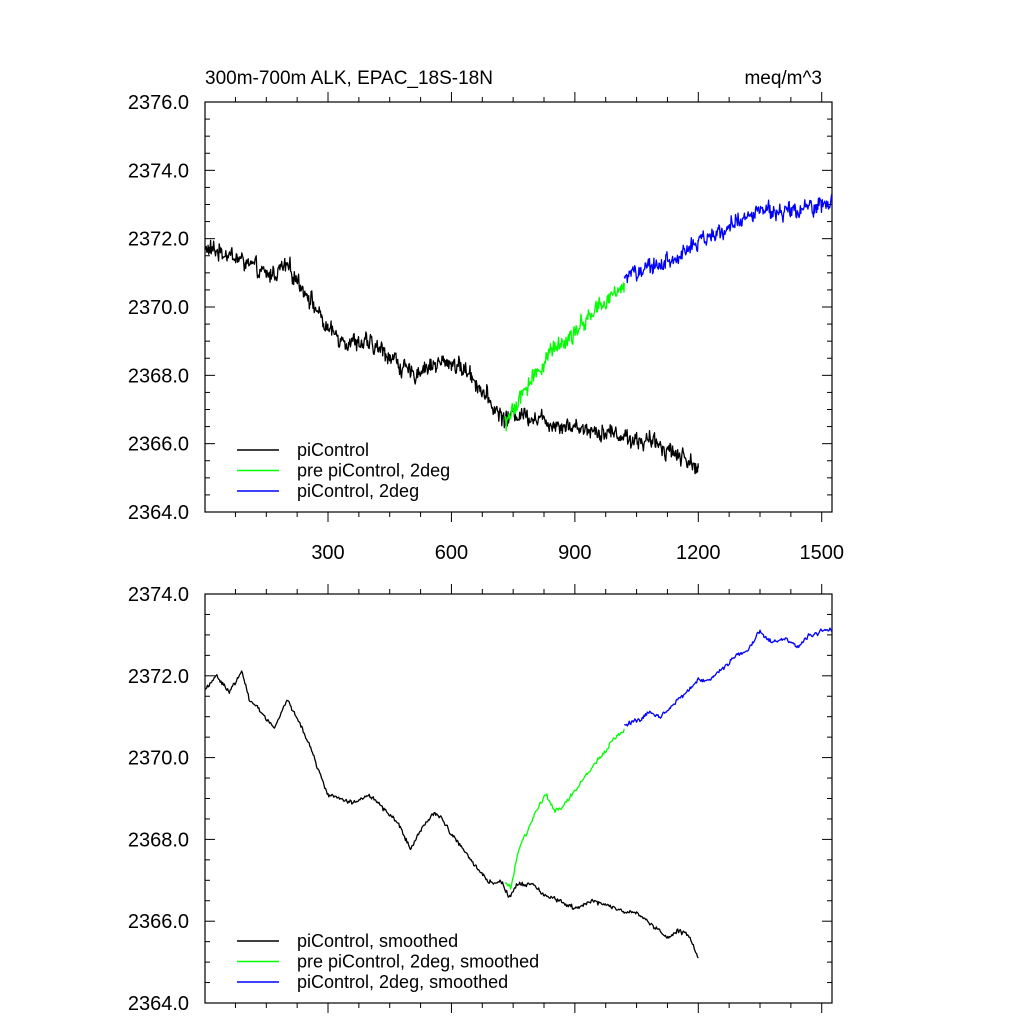 The height and width of the screenshot is (1024, 1024). Describe the element at coordinates (373, 471) in the screenshot. I see `legend-entry-label: pre piControl, 2deg` at that location.